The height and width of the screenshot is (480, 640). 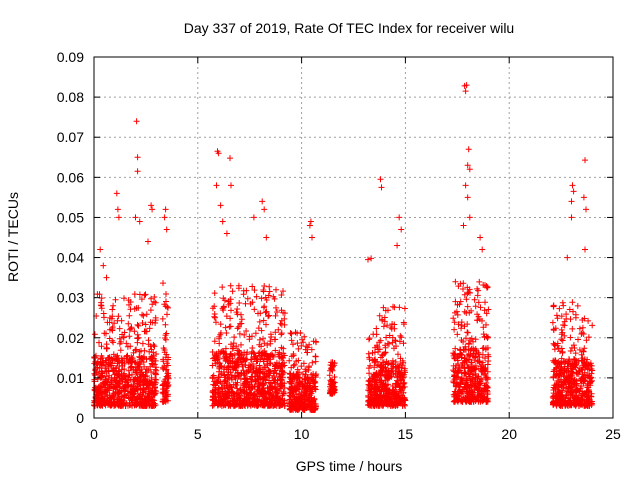 What do you see at coordinates (406, 434) in the screenshot?
I see `x-tick-label: 15` at bounding box center [406, 434].